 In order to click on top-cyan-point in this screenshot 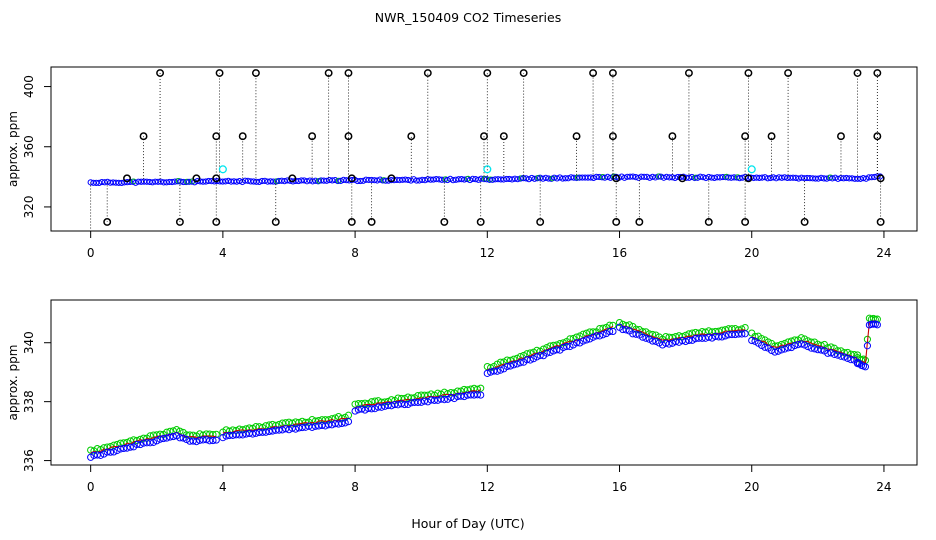, I will do `click(222, 169)`.